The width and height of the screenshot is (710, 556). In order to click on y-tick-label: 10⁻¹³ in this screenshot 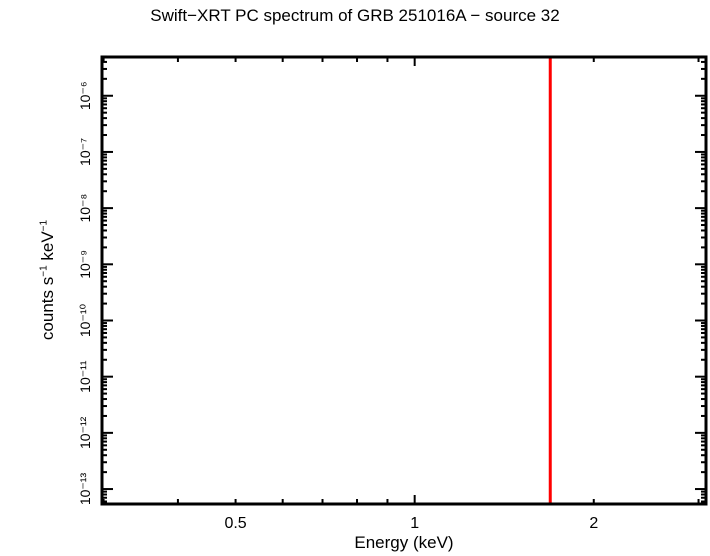, I will do `click(85, 489)`.